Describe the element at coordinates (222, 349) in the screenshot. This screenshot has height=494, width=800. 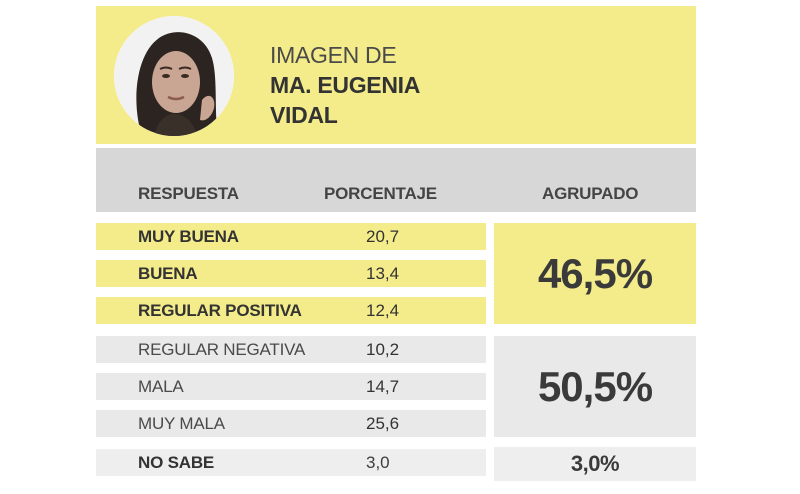
I see `row-label: REGULAR NEGATIVA` at that location.